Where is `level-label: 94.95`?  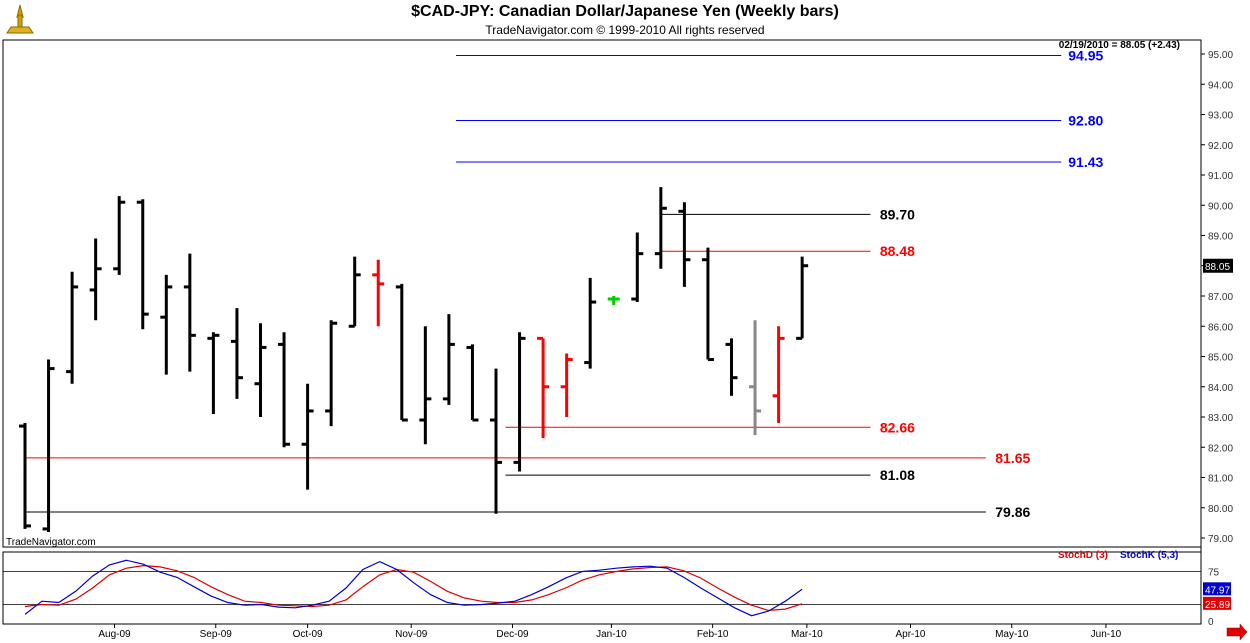 level-label: 94.95 is located at coordinates (1085, 56).